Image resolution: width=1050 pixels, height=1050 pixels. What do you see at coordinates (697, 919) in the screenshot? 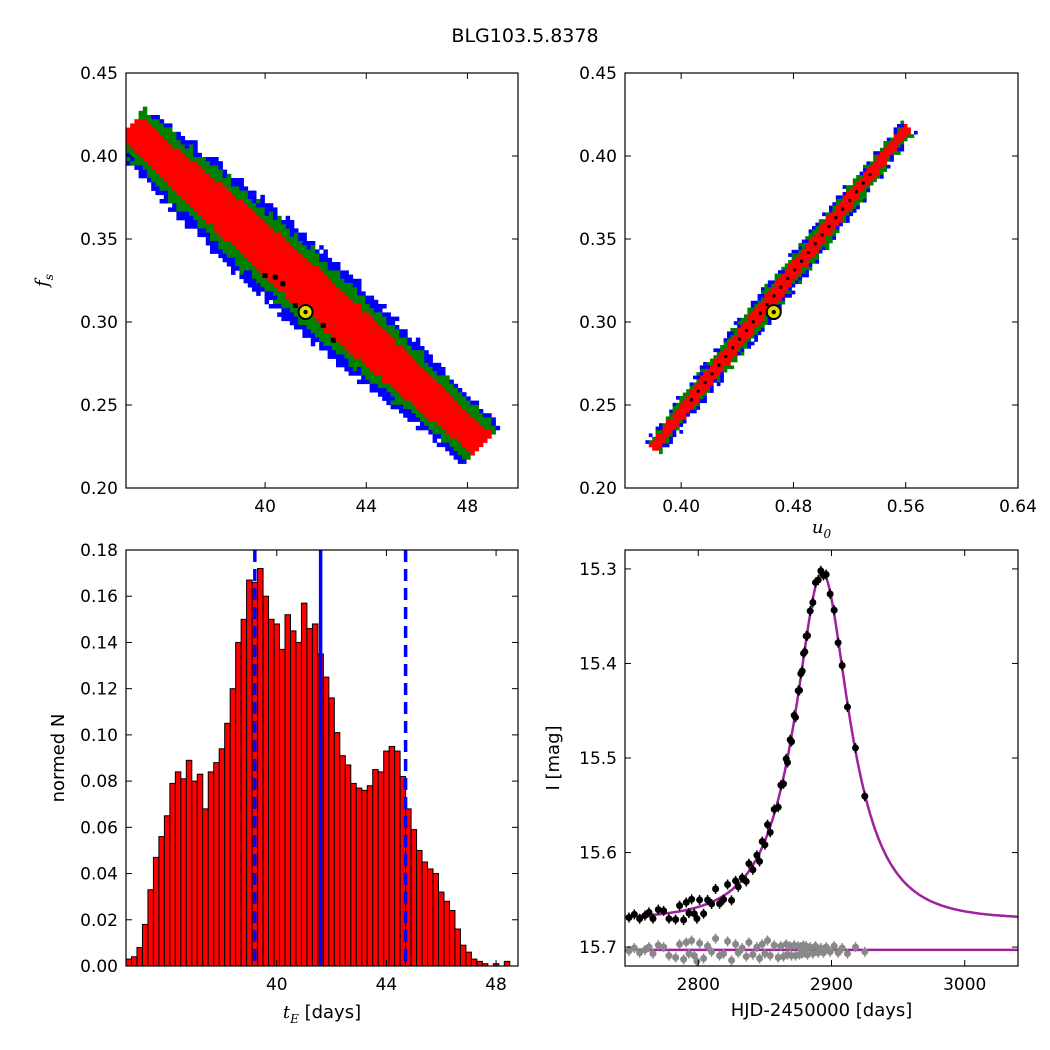
I see `data-point` at bounding box center [697, 919].